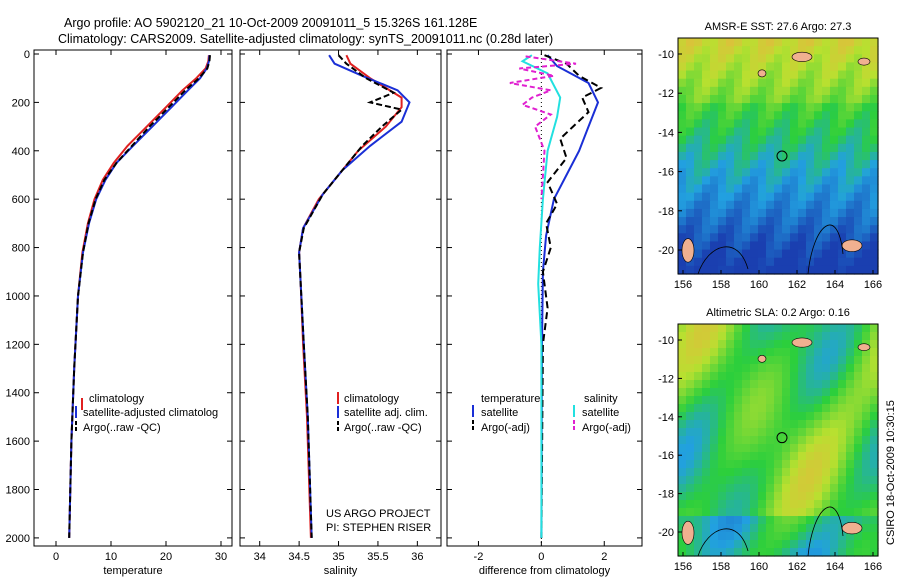 This screenshot has width=900, height=580. Describe the element at coordinates (378, 528) in the screenshot. I see `pi-label: PI: STEPHEN RISER` at that location.